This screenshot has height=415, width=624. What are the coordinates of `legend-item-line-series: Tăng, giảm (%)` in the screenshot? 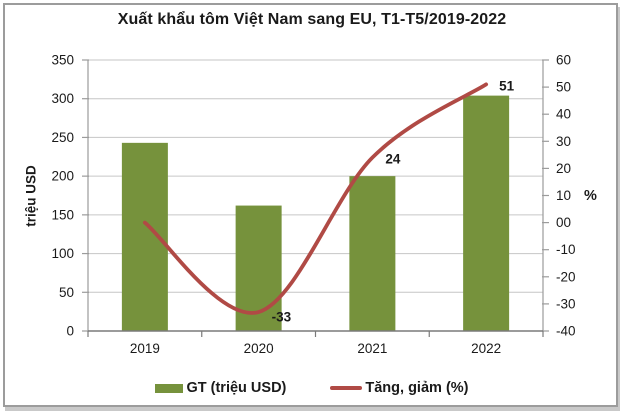 It's located at (399, 388).